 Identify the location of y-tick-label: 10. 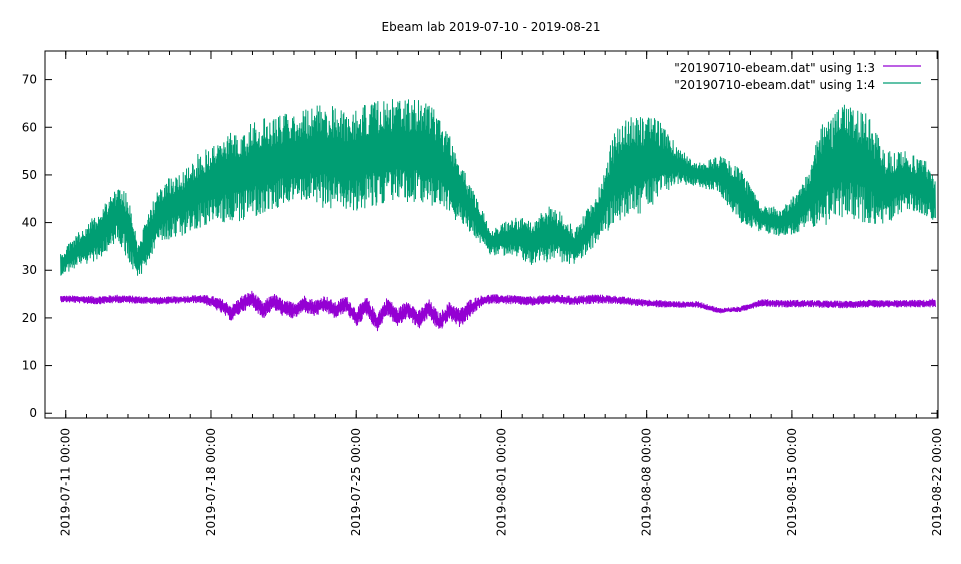
(29, 366).